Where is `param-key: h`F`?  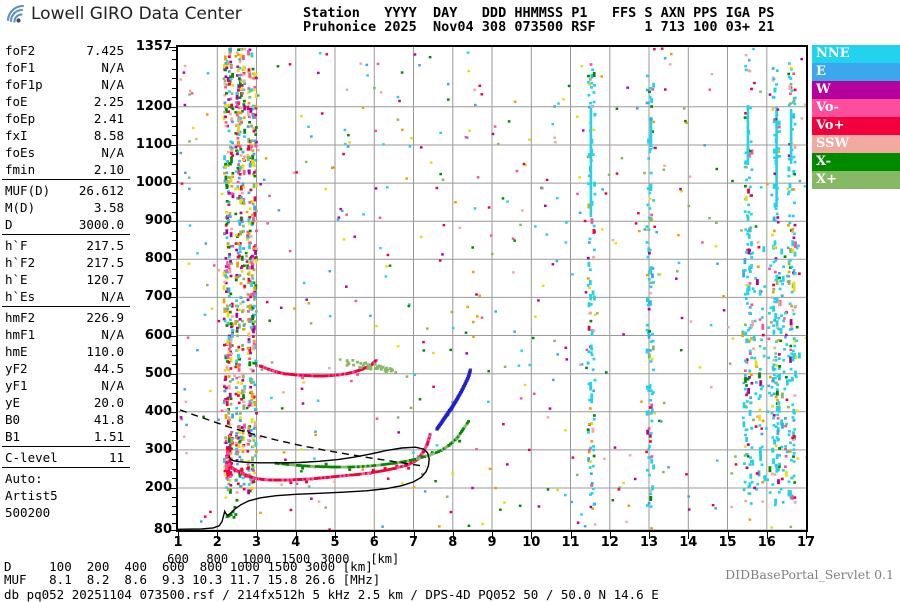 param-key: h`F is located at coordinates (15, 245).